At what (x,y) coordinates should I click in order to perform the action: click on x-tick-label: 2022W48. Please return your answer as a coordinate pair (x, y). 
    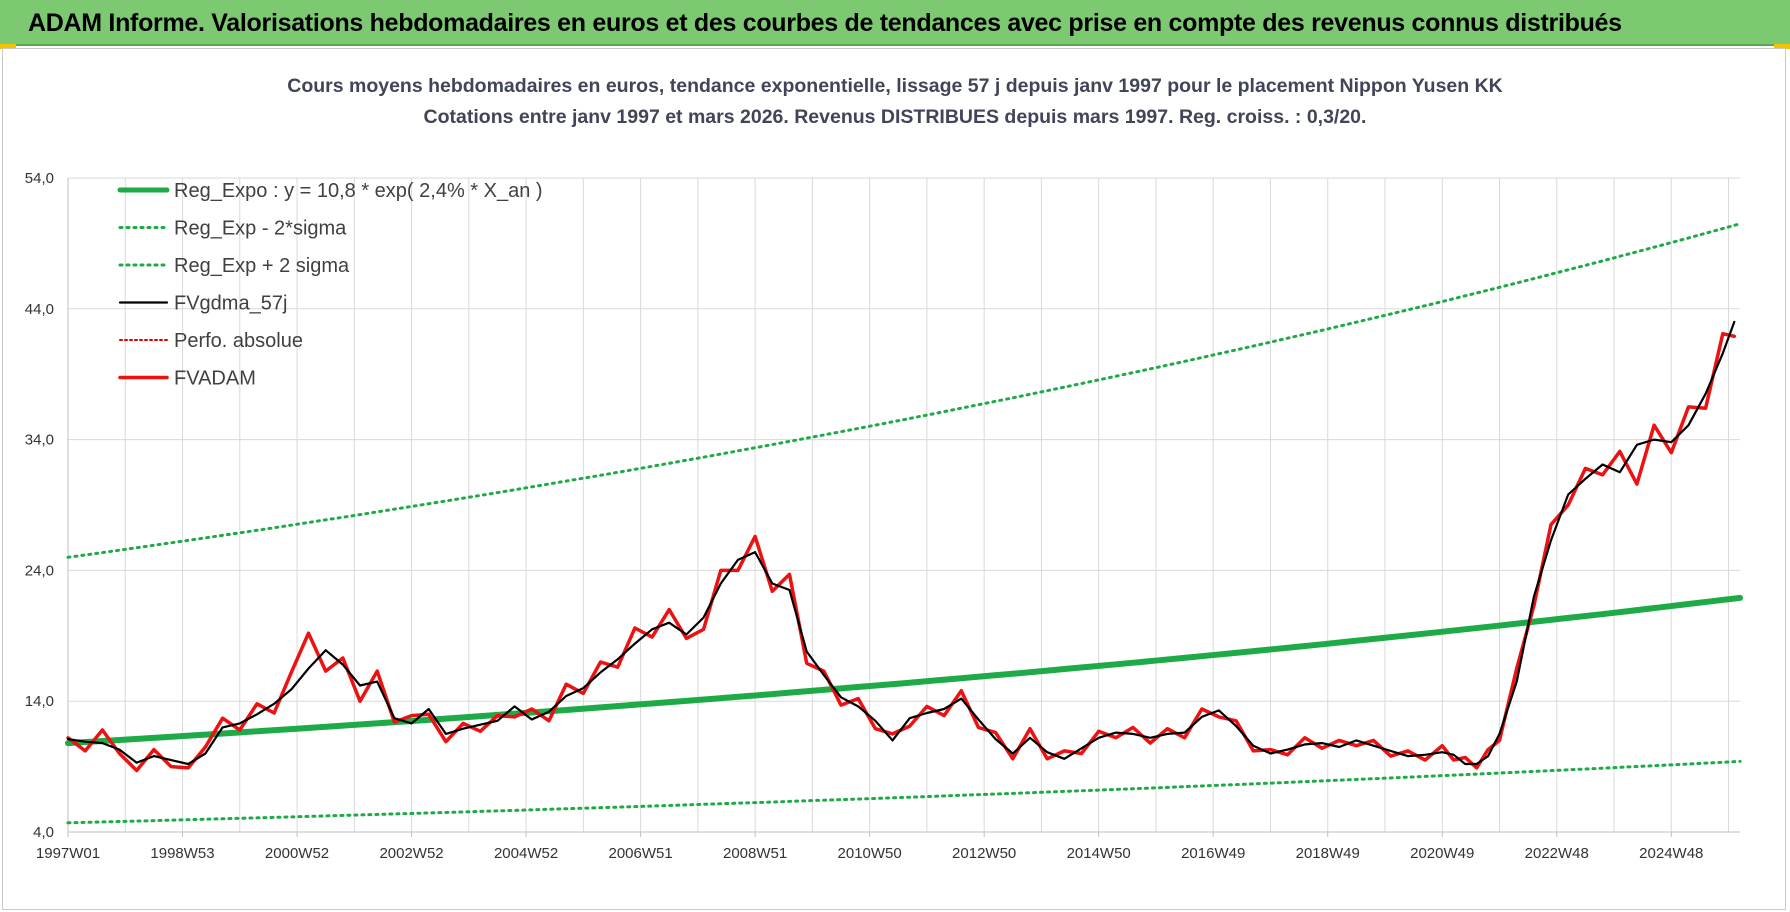
    Looking at the image, I should click on (1557, 853).